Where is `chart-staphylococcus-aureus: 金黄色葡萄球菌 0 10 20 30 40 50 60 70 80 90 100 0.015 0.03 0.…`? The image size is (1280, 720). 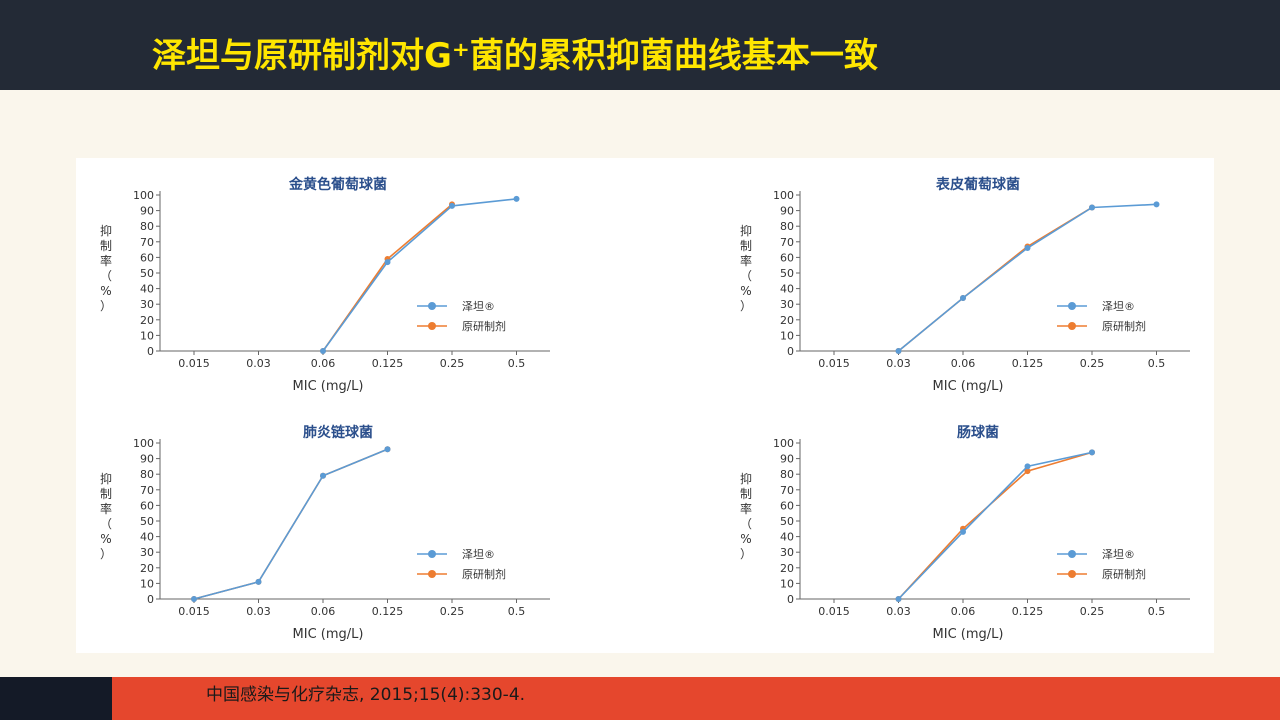 chart-staphylococcus-aureus: 金黄色葡萄球菌 0 10 20 30 40 50 60 70 80 90 100 0.015 0.03 0.… is located at coordinates (325, 285).